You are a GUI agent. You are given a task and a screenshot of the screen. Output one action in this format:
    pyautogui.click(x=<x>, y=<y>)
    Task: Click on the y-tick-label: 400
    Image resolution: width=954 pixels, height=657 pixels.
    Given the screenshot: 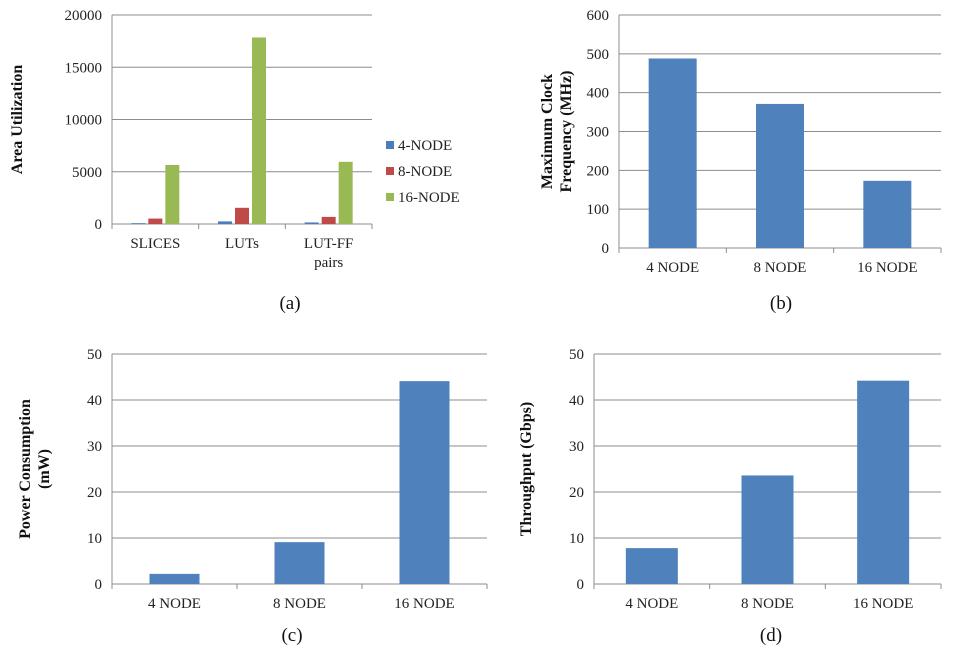 What is the action you would take?
    pyautogui.click(x=598, y=94)
    